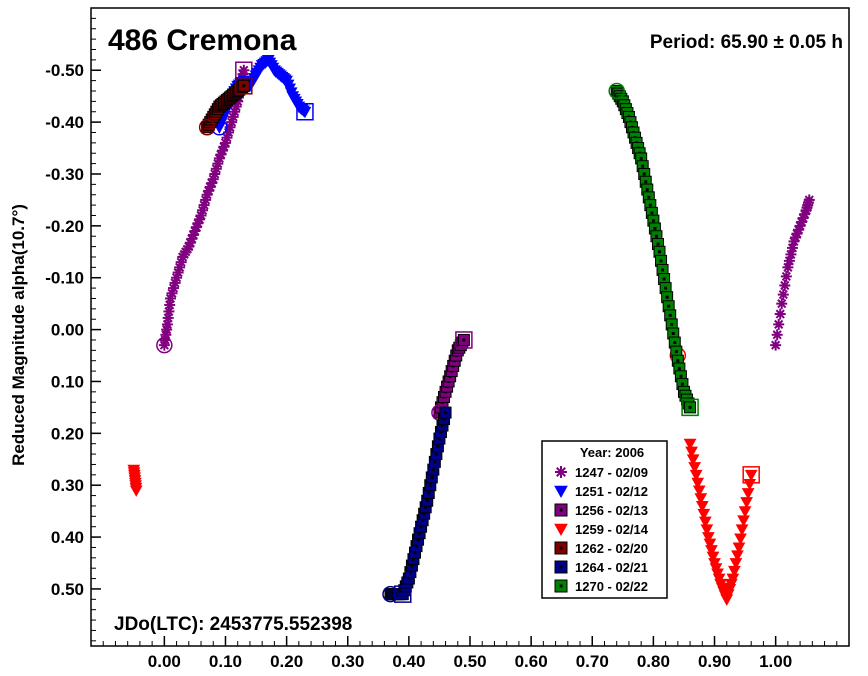 This screenshot has height=676, width=868. What do you see at coordinates (67, 381) in the screenshot?
I see `y-tick-label: 0.10` at bounding box center [67, 381].